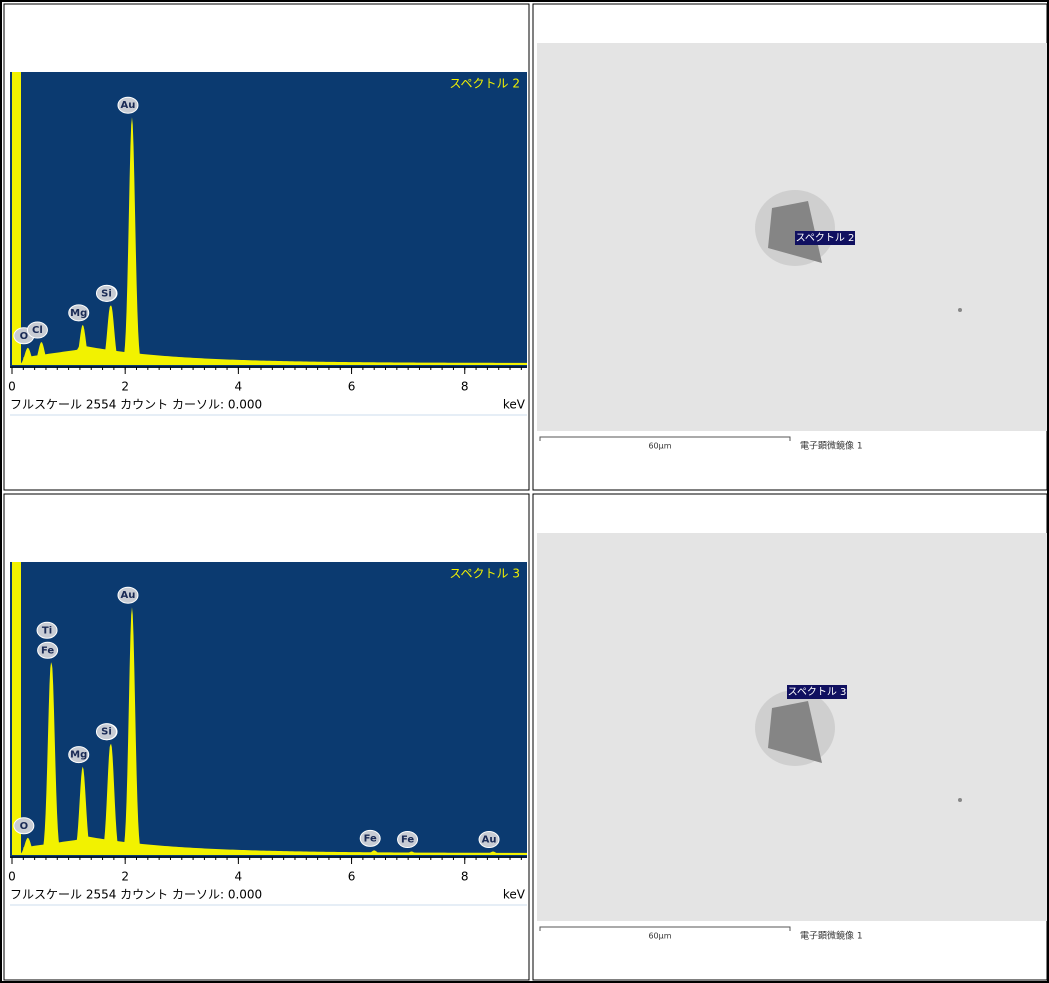 The image size is (1049, 983). I want to click on spectrum-title: スペクトル 2, so click(484, 84).